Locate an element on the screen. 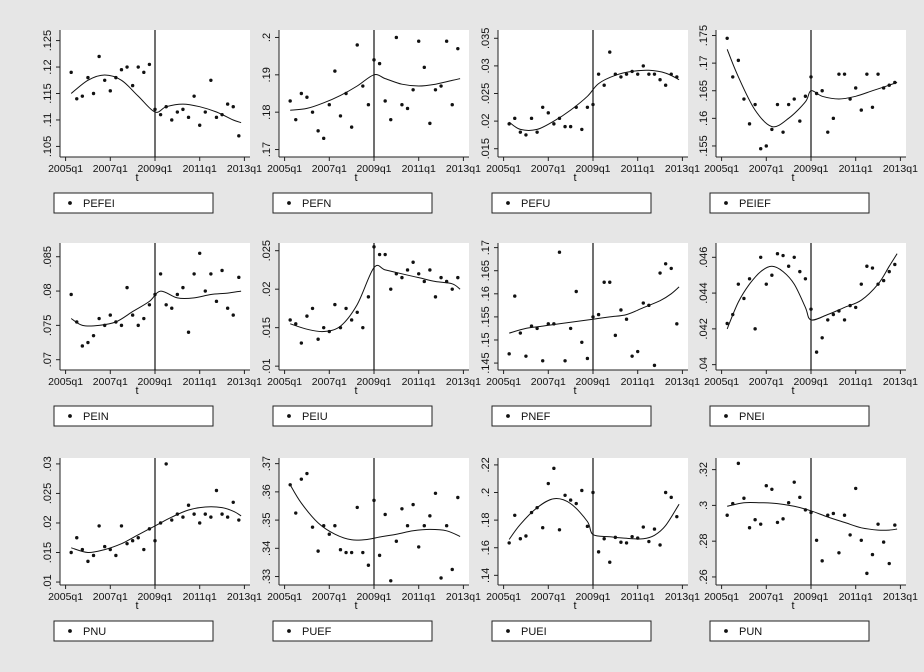 The width and height of the screenshot is (924, 672). panel-2-x-tick-label: 2007q1 is located at coordinates (329, 169).